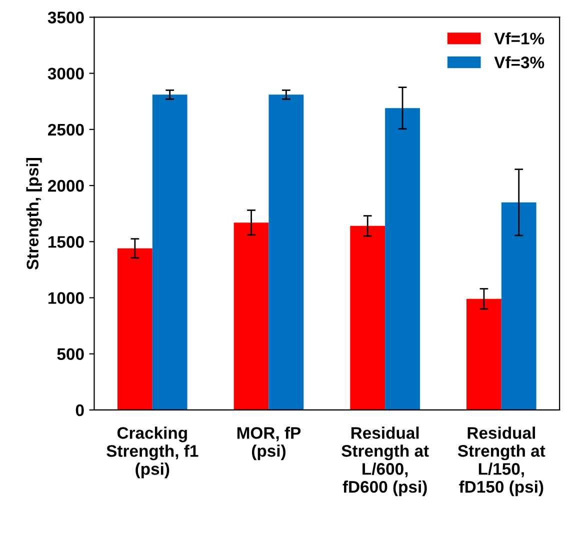  Describe the element at coordinates (66, 186) in the screenshot. I see `y-tick-label: 2000` at that location.